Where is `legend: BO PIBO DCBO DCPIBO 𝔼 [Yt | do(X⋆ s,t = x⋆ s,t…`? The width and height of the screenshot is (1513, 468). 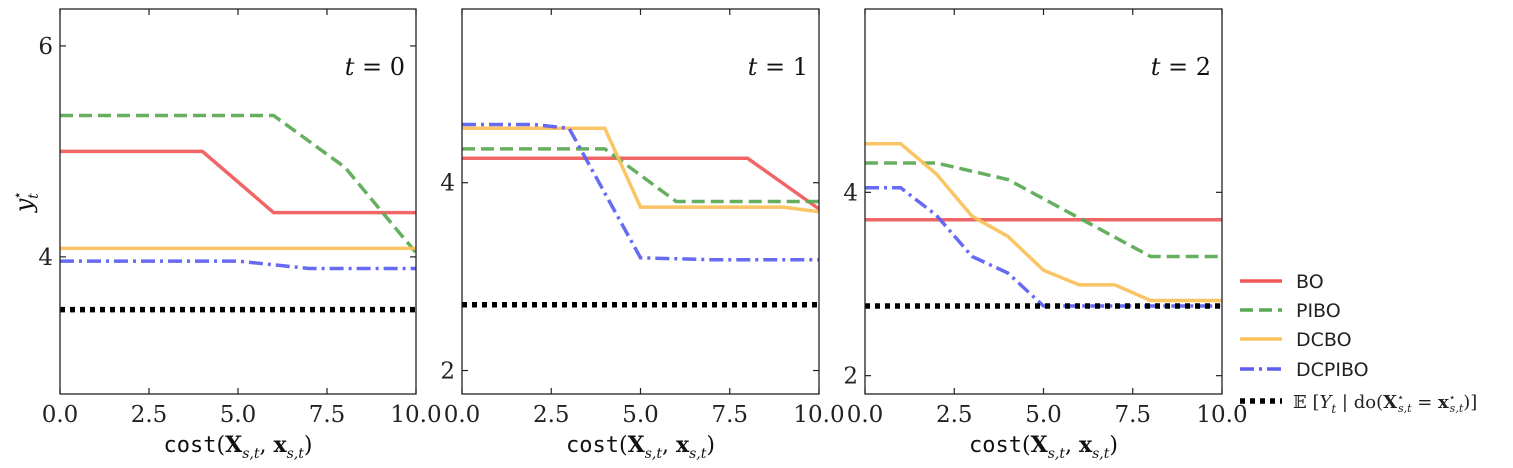
legend: BO PIBO DCBO DCPIBO 𝔼 [Yt | do(X⋆ s,t = x⋆ s,t… is located at coordinates (1358, 343).